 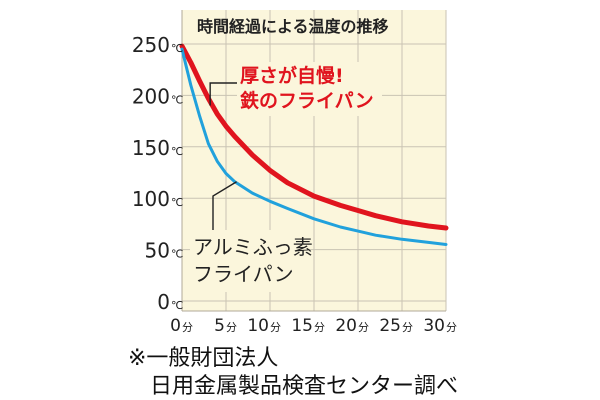 I want to click on x-tick-label: 0, so click(x=175, y=326).